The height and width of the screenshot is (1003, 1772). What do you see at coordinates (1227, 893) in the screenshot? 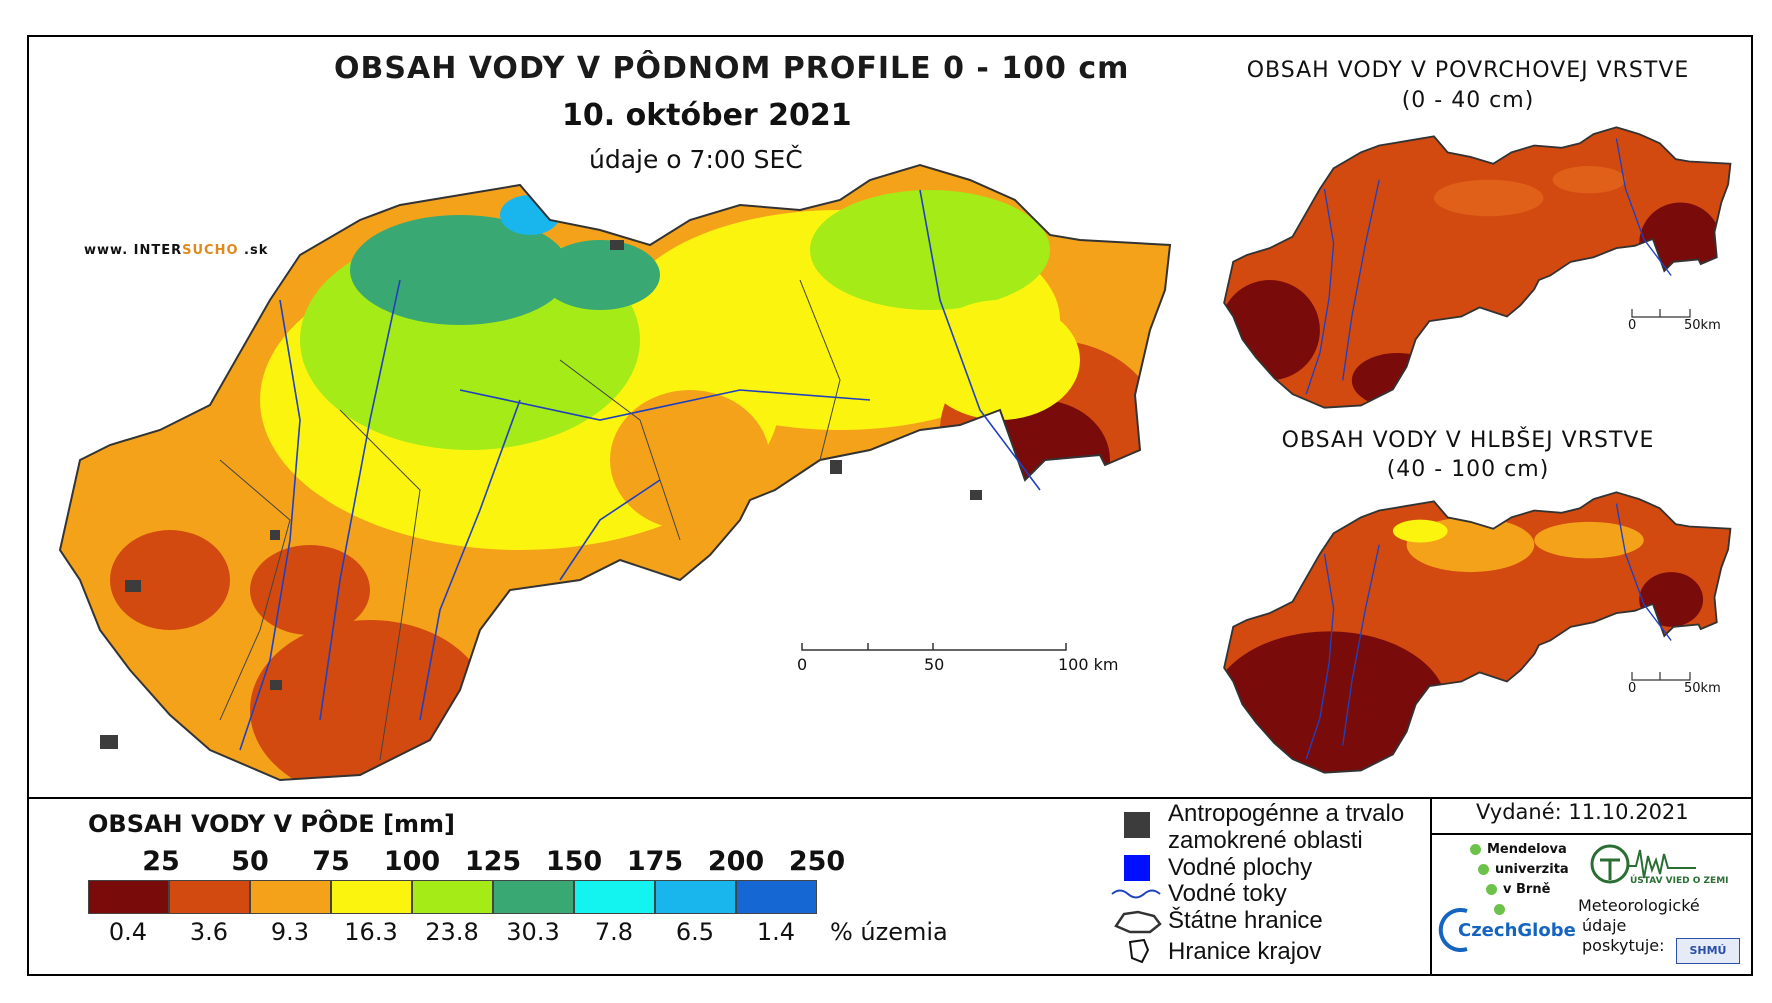
I see `water-streams-label: Vodné toky` at bounding box center [1227, 893].